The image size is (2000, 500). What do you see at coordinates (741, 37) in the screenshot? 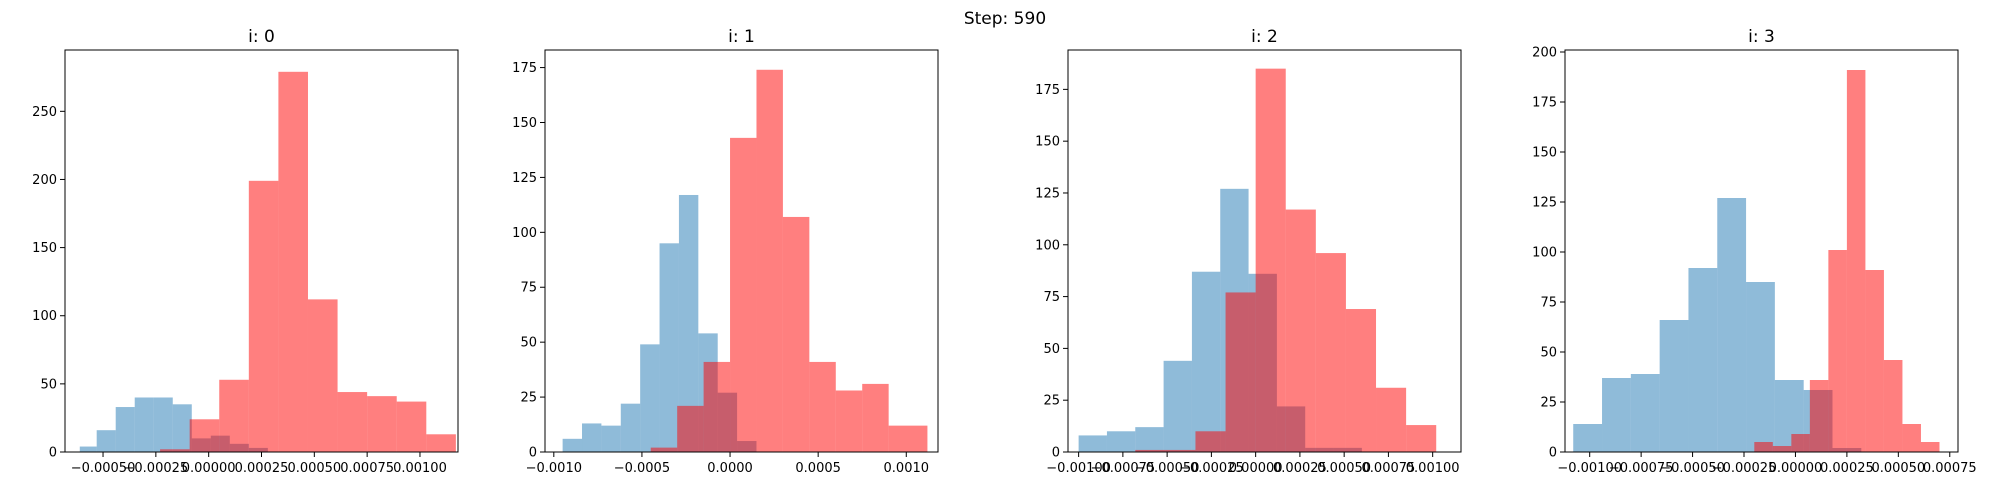
I see `panel-title: i: 1` at bounding box center [741, 37].